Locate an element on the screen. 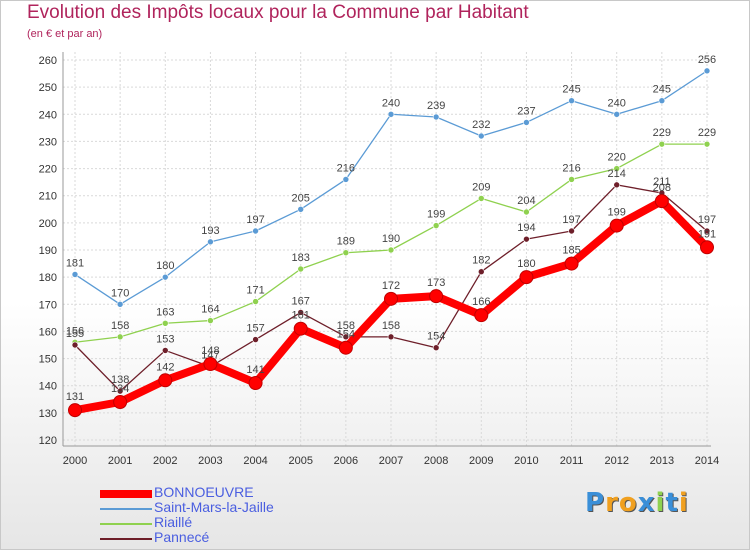  legend-label: BONNOEUVRE is located at coordinates (204, 492).